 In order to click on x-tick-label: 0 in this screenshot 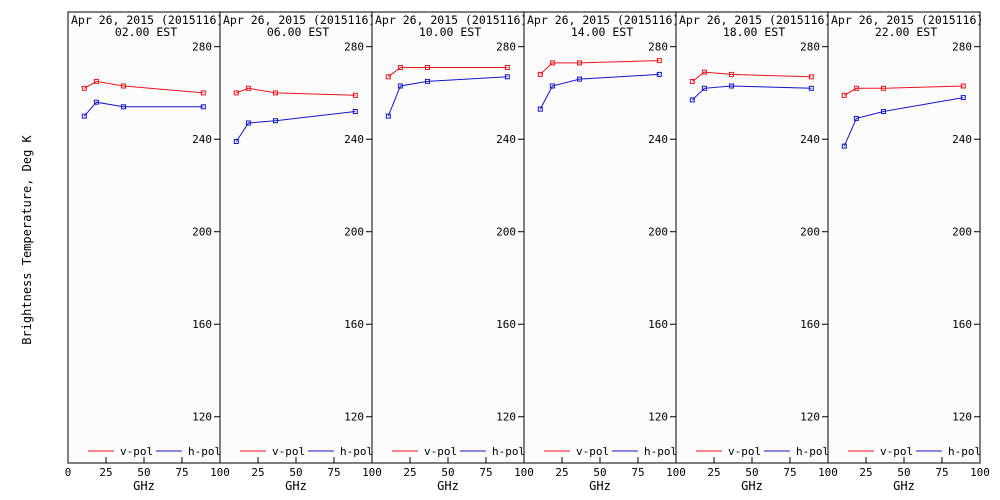, I will do `click(68, 472)`.